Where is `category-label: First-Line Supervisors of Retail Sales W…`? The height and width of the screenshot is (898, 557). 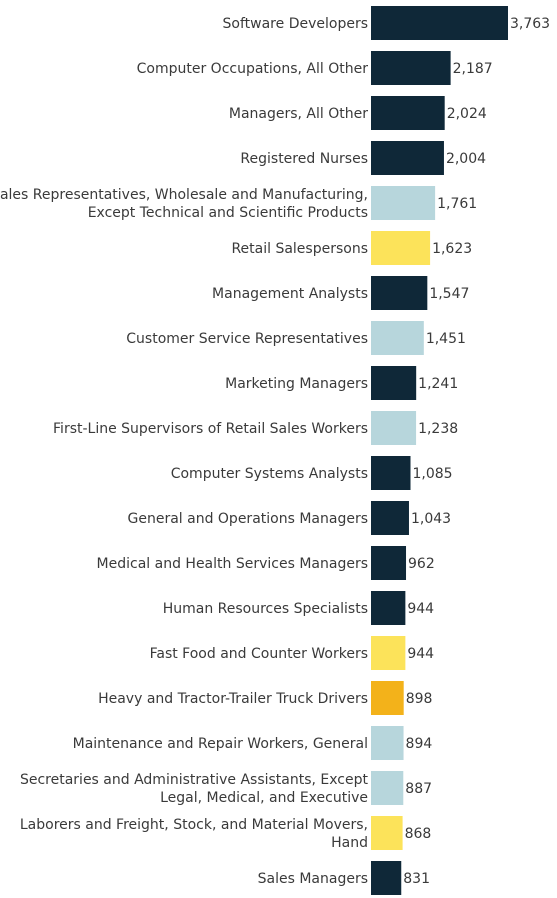 category-label: First-Line Supervisors of Retail Sales W… is located at coordinates (210, 429).